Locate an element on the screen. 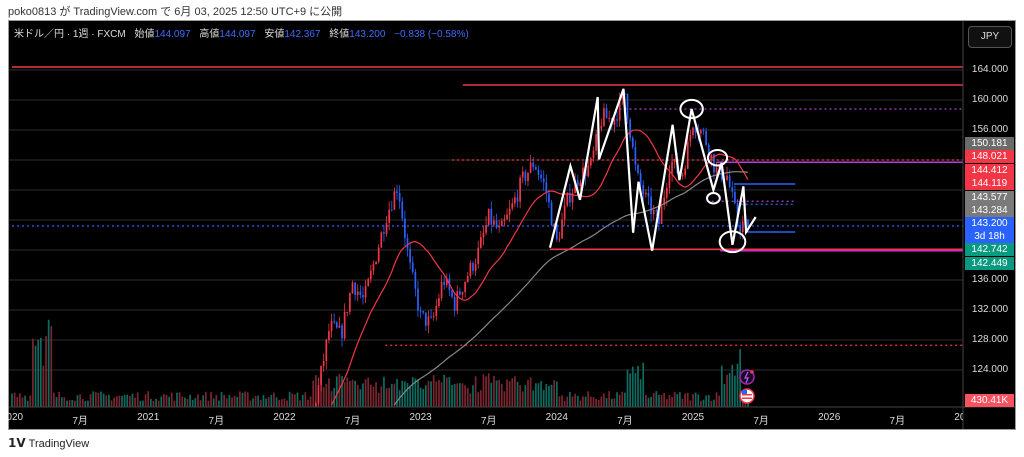 Image resolution: width=1024 pixels, height=457 pixels. time-axis-label: 2022 is located at coordinates (284, 417).